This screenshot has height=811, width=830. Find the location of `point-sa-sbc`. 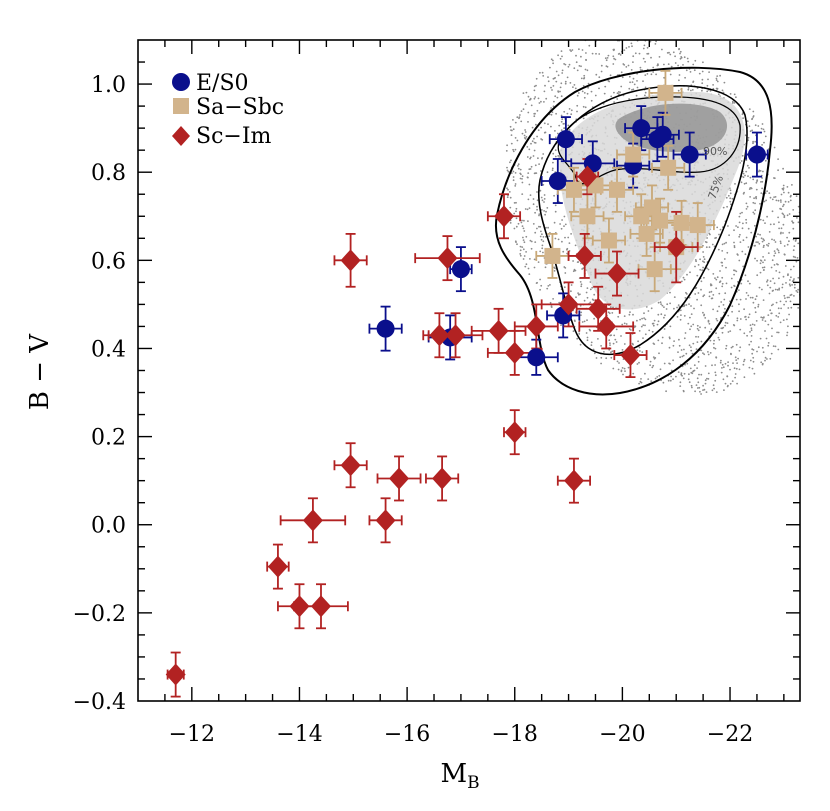

point-sa-sbc is located at coordinates (654, 269).